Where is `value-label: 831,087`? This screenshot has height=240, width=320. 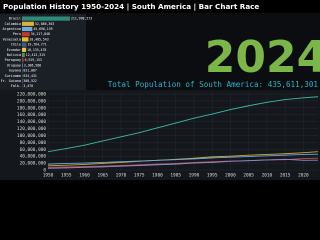 value-label: 831,087 is located at coordinates (30, 71).